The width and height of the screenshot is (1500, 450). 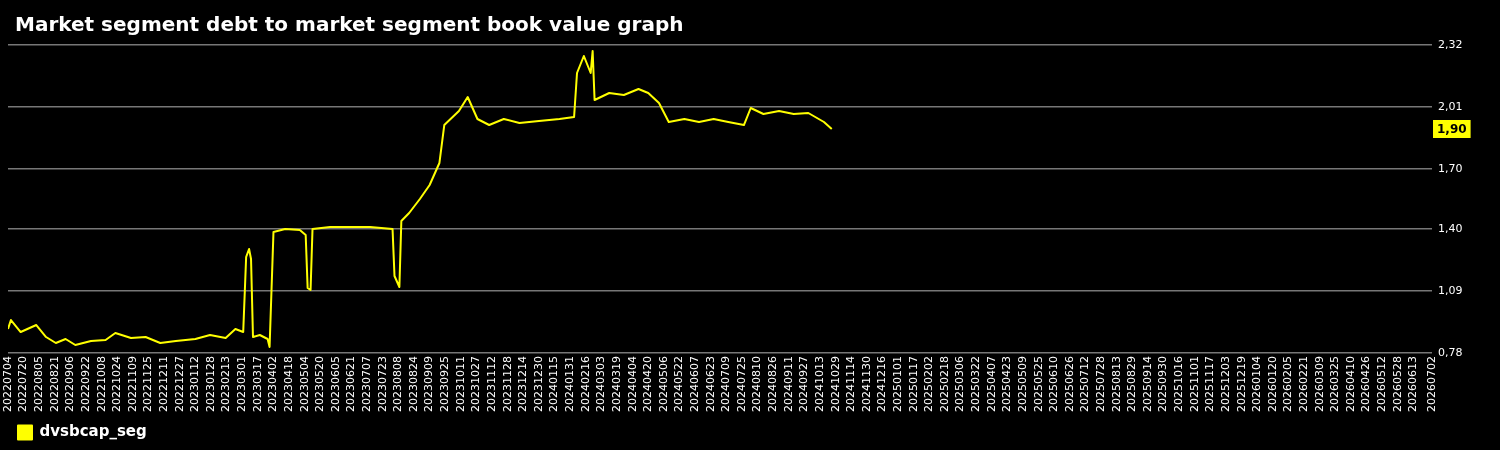 I want to click on x-tick-label: 20231230, so click(x=538, y=384).